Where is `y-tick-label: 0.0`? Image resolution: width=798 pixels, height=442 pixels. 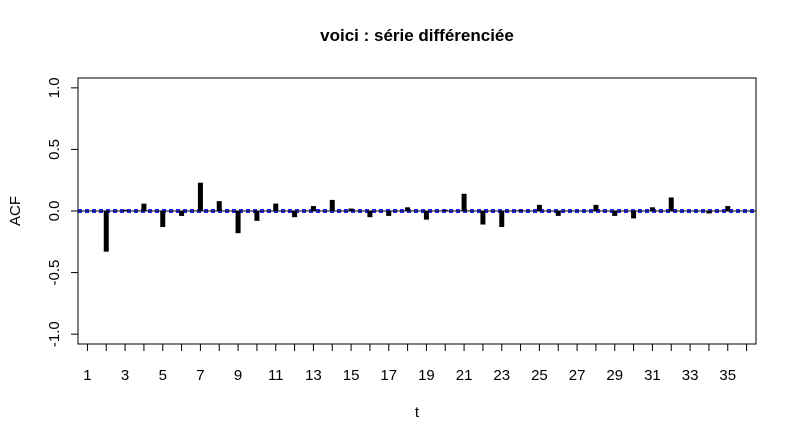
y-tick-label: 0.0 is located at coordinates (54, 211).